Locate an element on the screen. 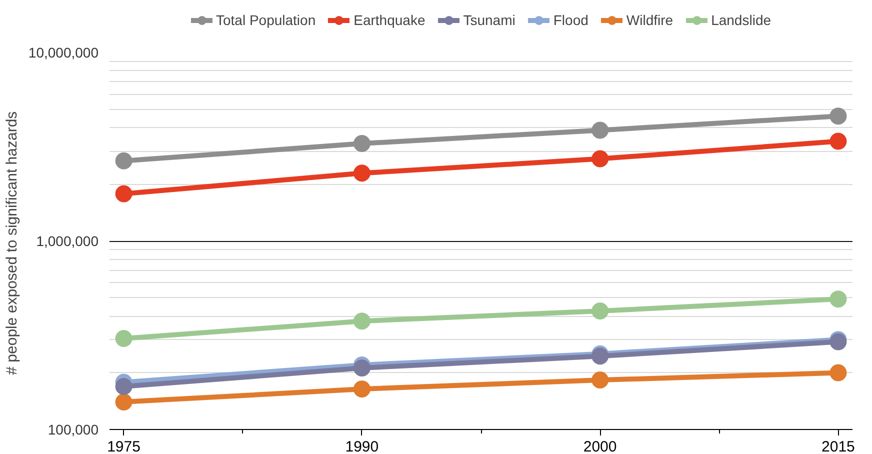  y-tick-label: 10,000,000 is located at coordinates (63, 52).